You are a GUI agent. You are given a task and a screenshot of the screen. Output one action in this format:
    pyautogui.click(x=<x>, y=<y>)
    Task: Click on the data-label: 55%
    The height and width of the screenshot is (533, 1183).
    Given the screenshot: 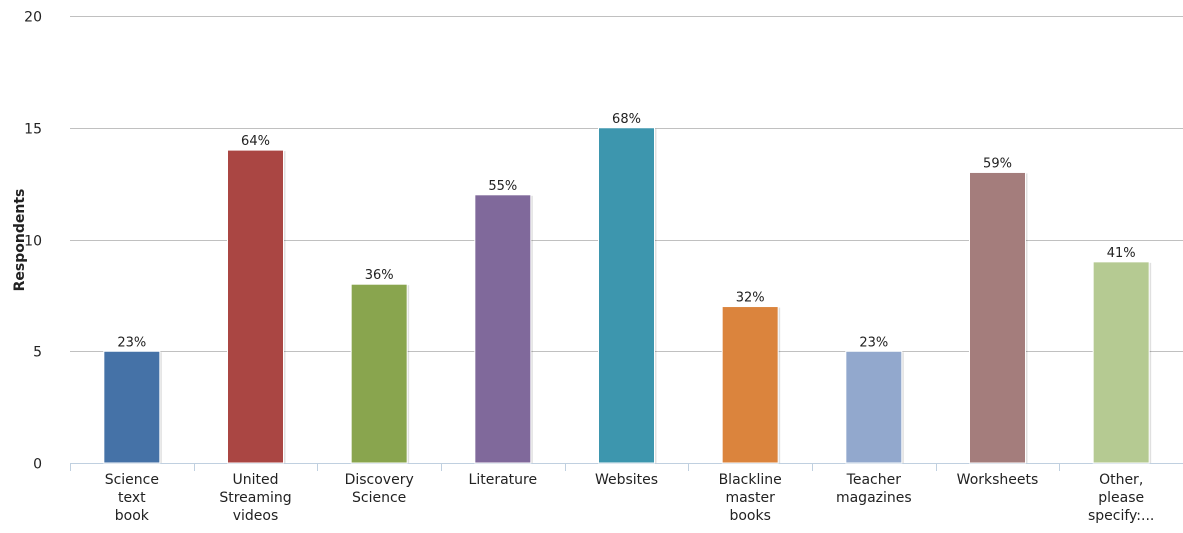 What is the action you would take?
    pyautogui.click(x=502, y=186)
    